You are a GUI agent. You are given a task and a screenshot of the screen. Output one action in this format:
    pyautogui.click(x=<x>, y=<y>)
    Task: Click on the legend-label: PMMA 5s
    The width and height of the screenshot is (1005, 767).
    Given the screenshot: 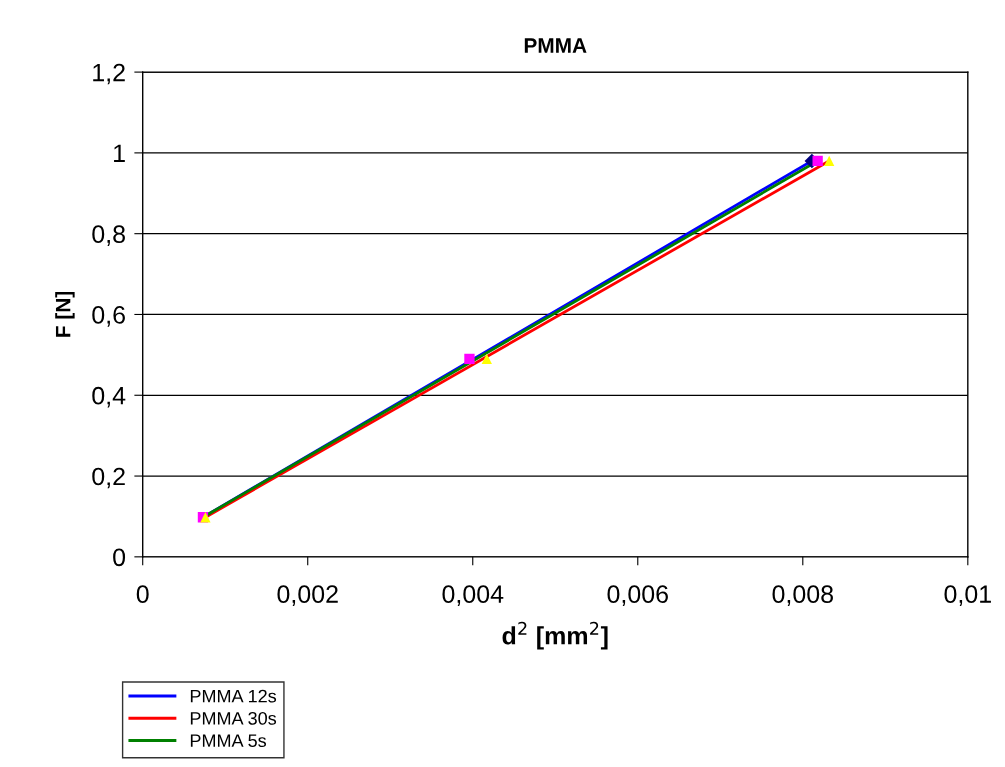 What is the action you would take?
    pyautogui.click(x=228, y=741)
    